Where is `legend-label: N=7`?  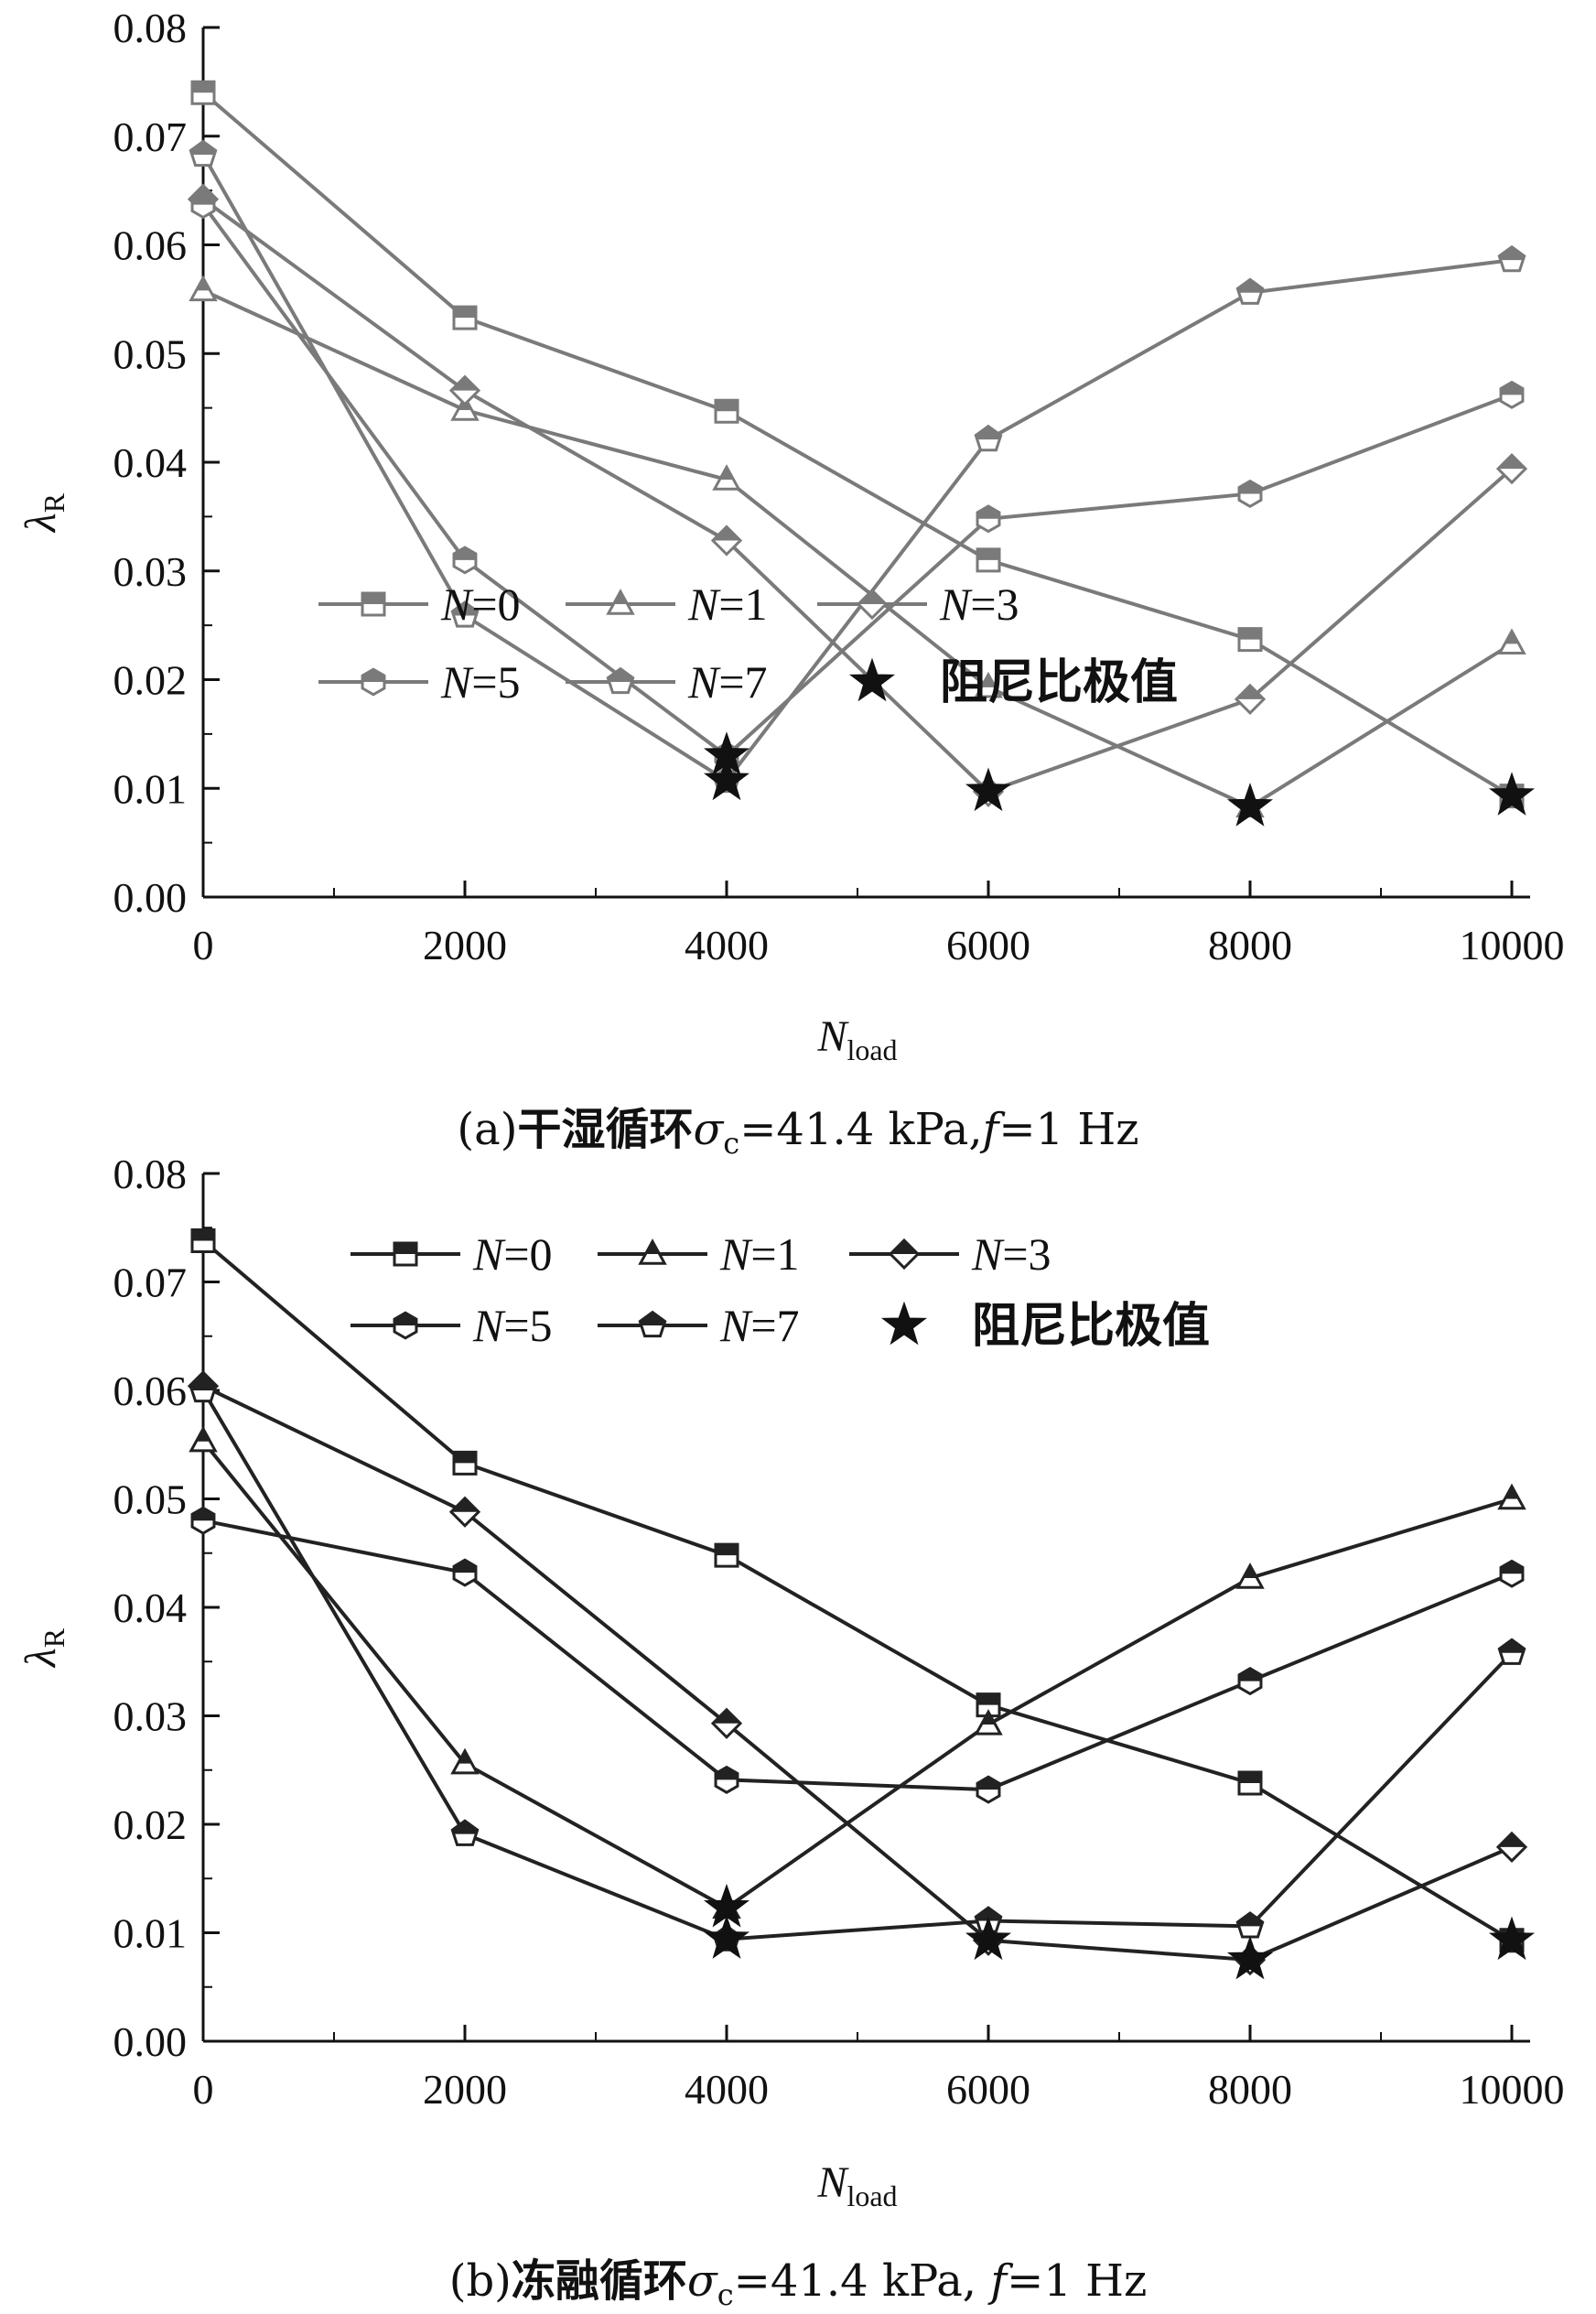
legend-label: N=7 is located at coordinates (759, 1325).